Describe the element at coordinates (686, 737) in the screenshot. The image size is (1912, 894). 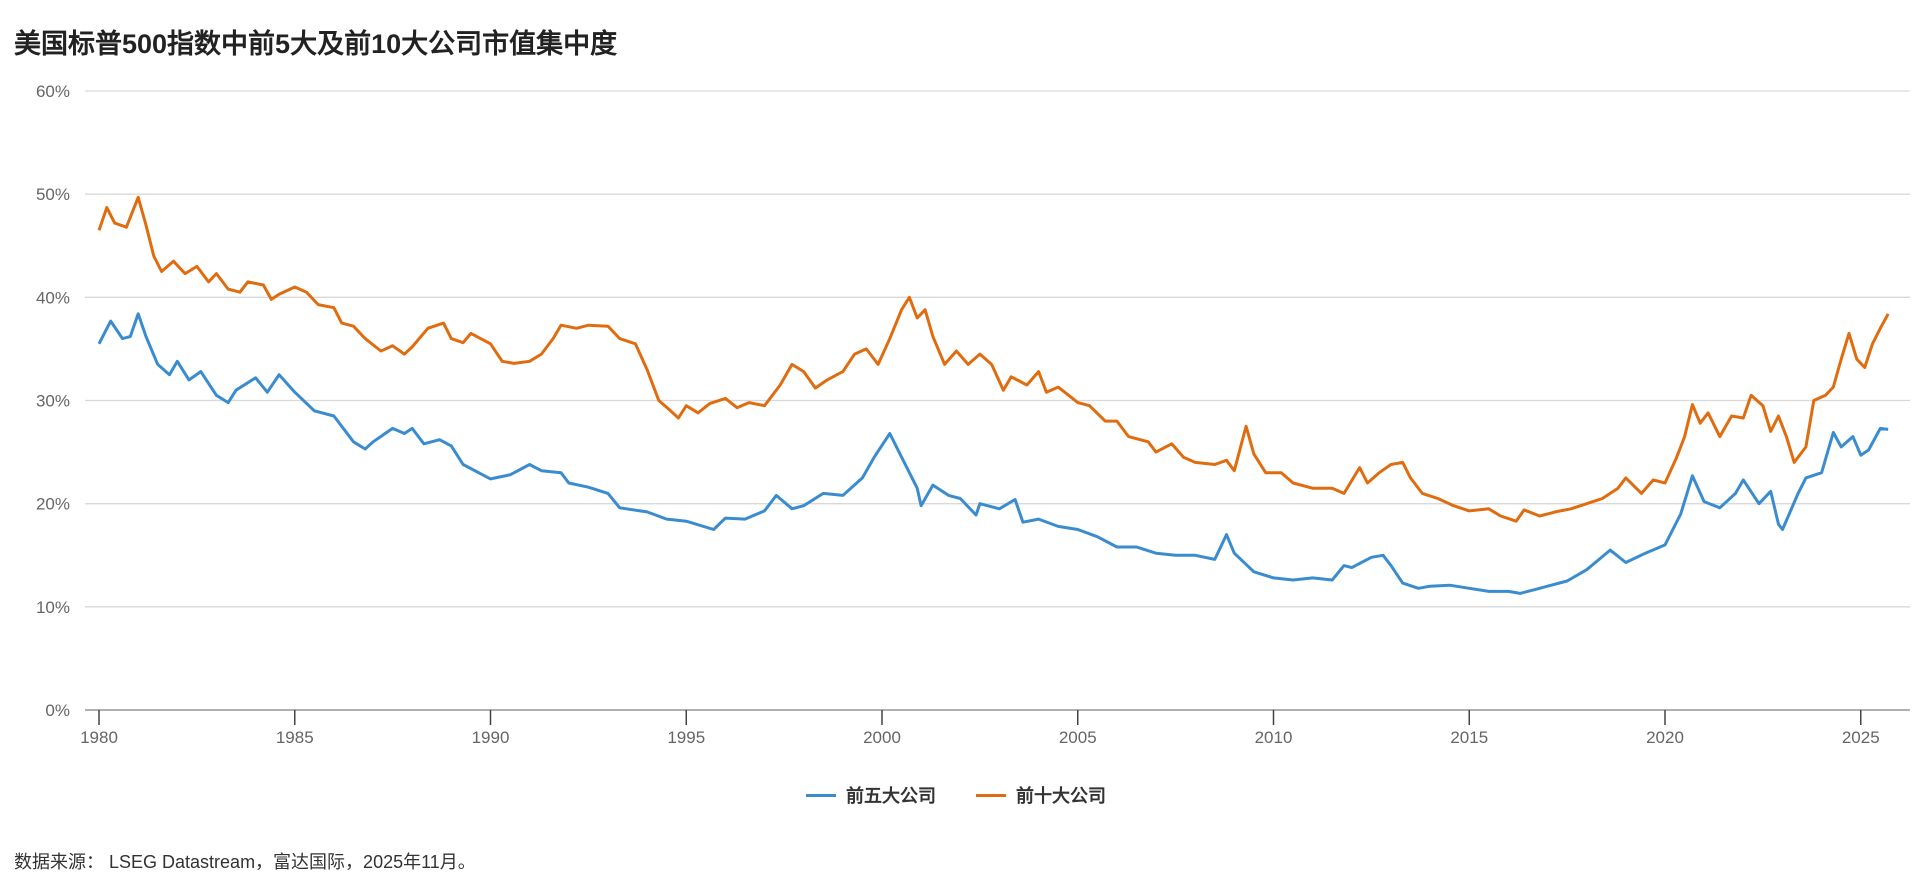
I see `x-tick-label: 1995` at that location.